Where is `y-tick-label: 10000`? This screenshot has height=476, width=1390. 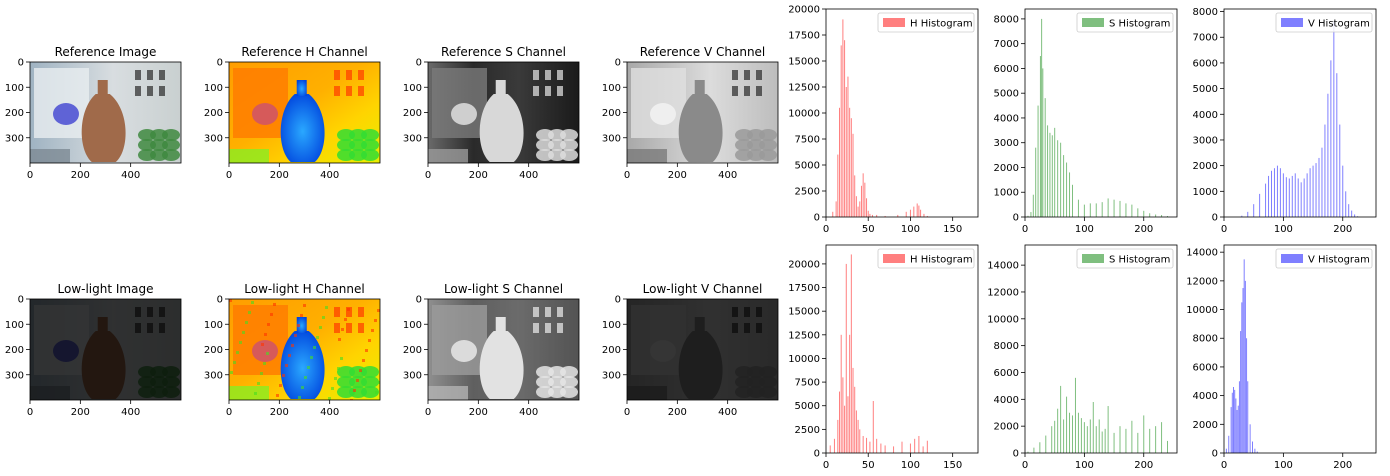 y-tick-label: 10000 is located at coordinates (1202, 310).